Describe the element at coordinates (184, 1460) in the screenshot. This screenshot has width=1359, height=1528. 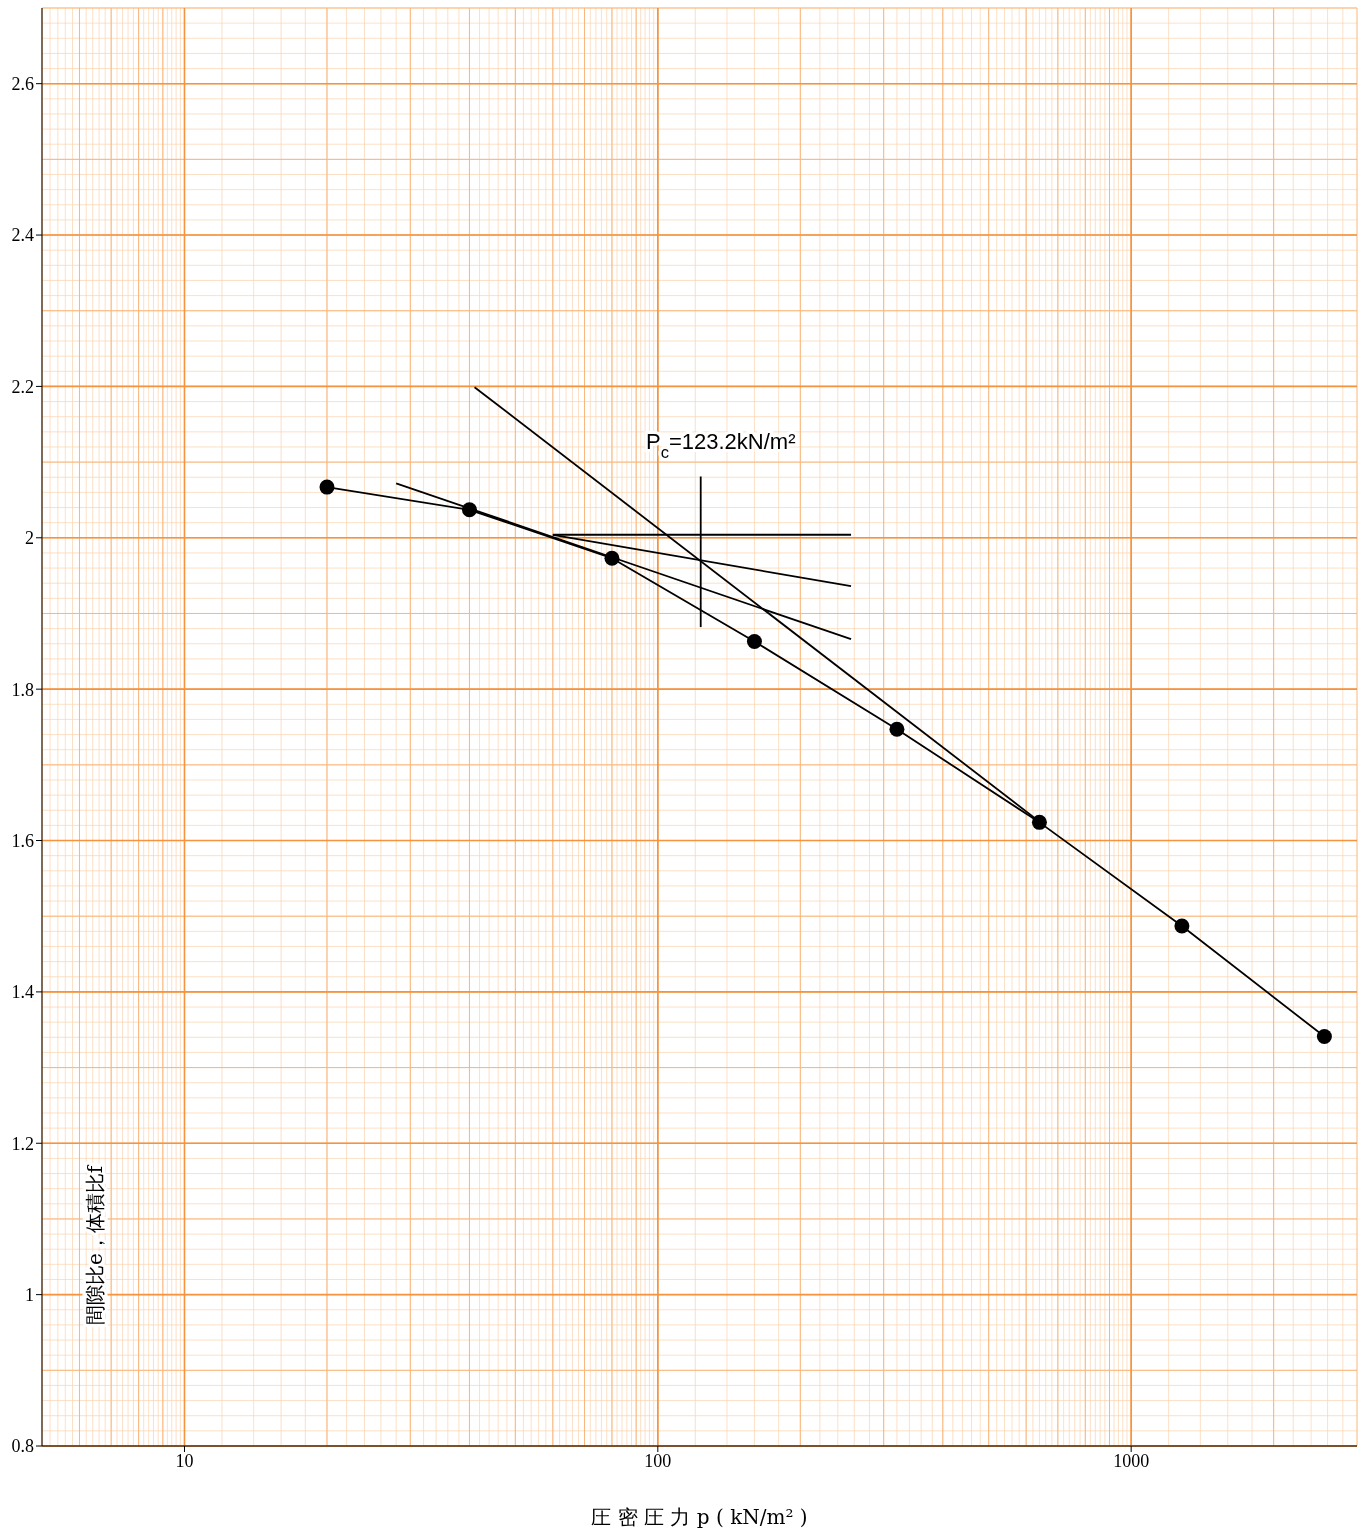
I see `x-tick-label: 10` at that location.